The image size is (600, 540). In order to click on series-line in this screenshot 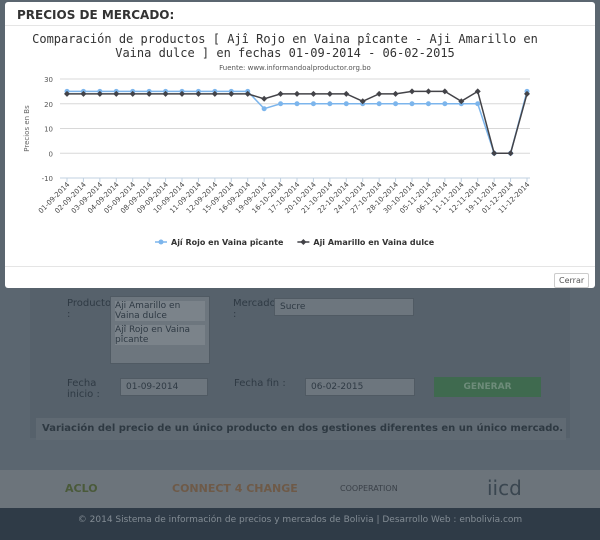, I will do `click(297, 122)`.